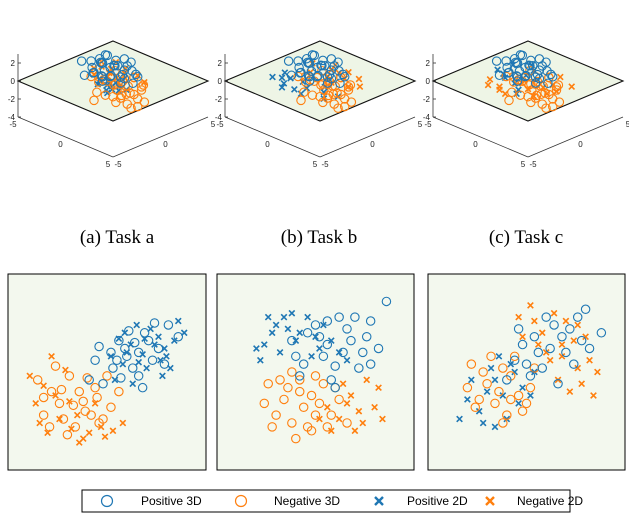 The height and width of the screenshot is (516, 629). What do you see at coordinates (272, 137) in the screenshot?
I see `x-axis` at bounding box center [272, 137].